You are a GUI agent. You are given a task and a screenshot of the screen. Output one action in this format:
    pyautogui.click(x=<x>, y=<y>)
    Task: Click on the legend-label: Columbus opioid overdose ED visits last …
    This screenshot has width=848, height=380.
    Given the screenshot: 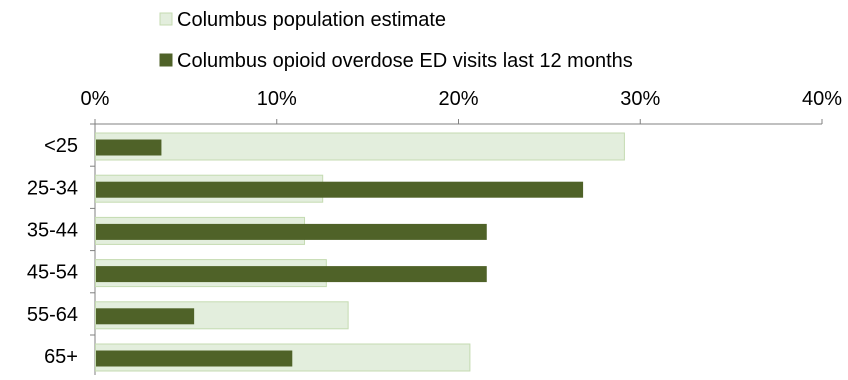 What is the action you would take?
    pyautogui.click(x=405, y=61)
    